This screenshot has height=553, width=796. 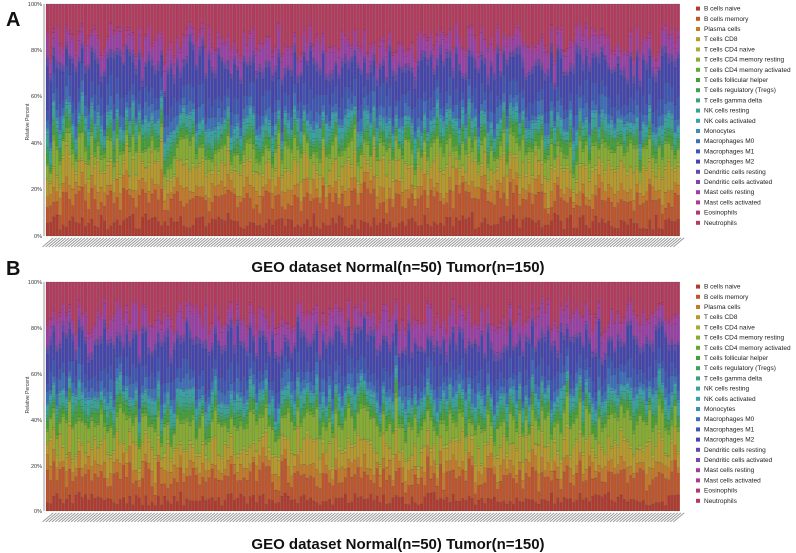 What do you see at coordinates (698, 151) in the screenshot?
I see `legend-swatch` at bounding box center [698, 151].